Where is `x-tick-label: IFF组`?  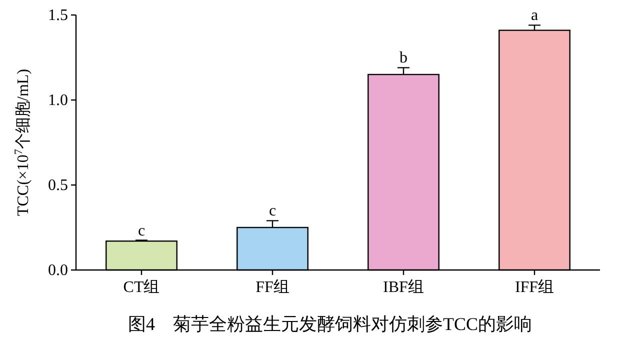
x-tick-label: IFF组 is located at coordinates (534, 287).